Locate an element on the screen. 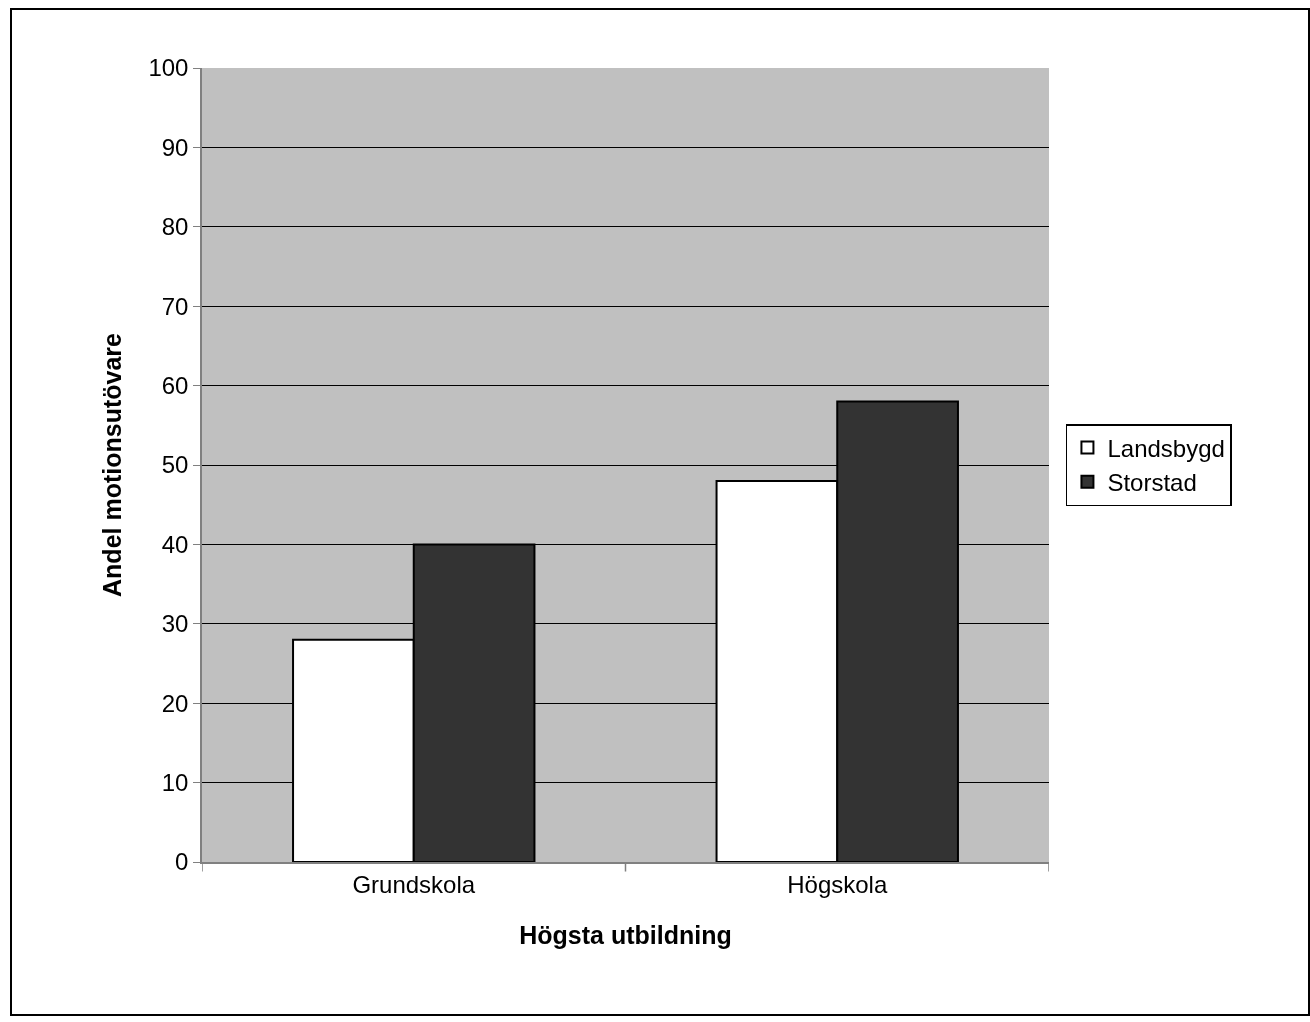 The width and height of the screenshot is (1310, 1022). x-tick-label: Högskola is located at coordinates (837, 884).